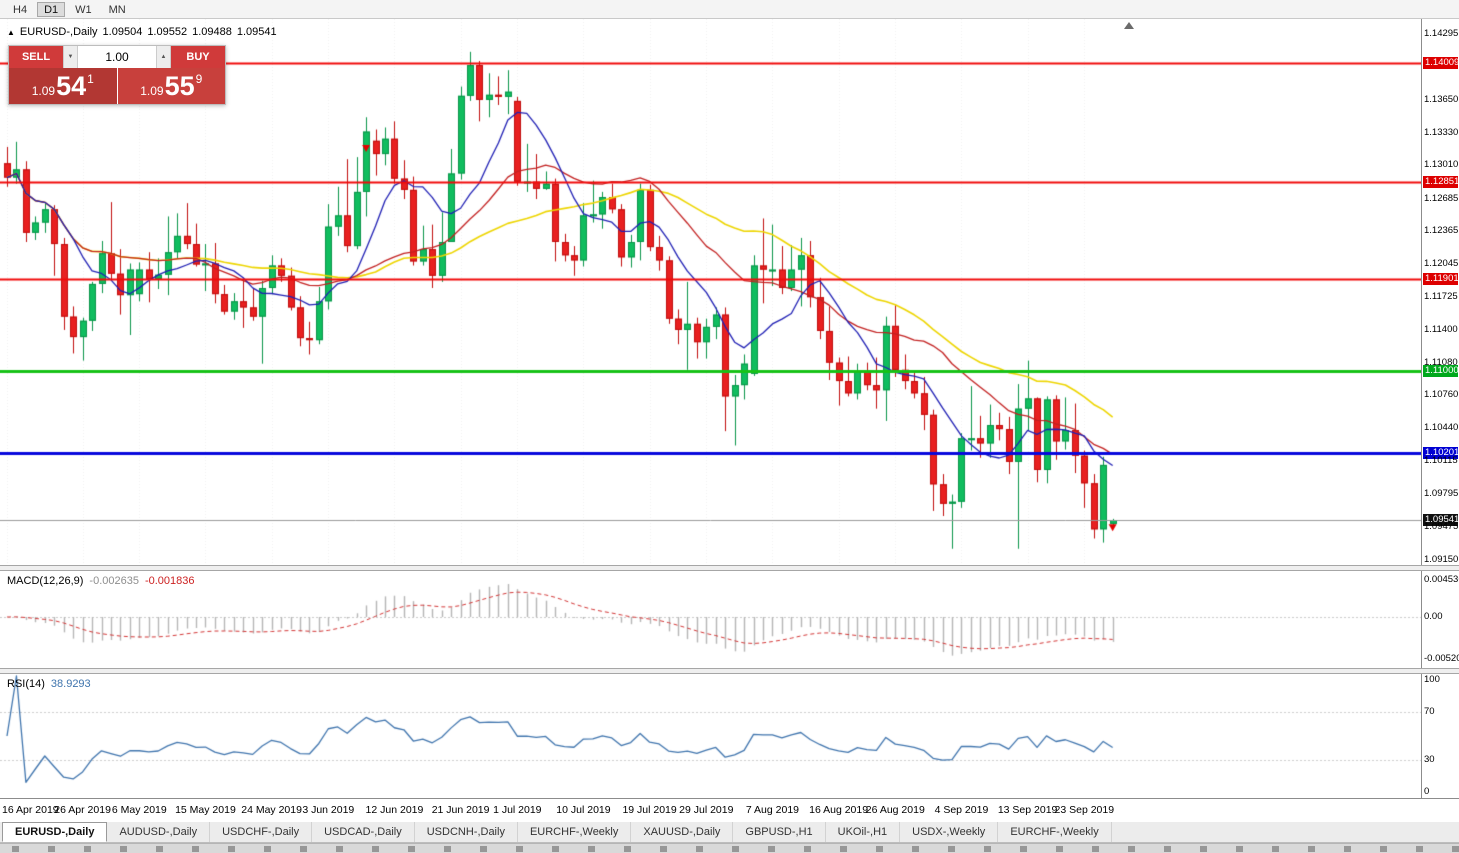 This screenshot has height=853, width=1459. I want to click on price-axis-label: 1.12851, so click(1441, 181).